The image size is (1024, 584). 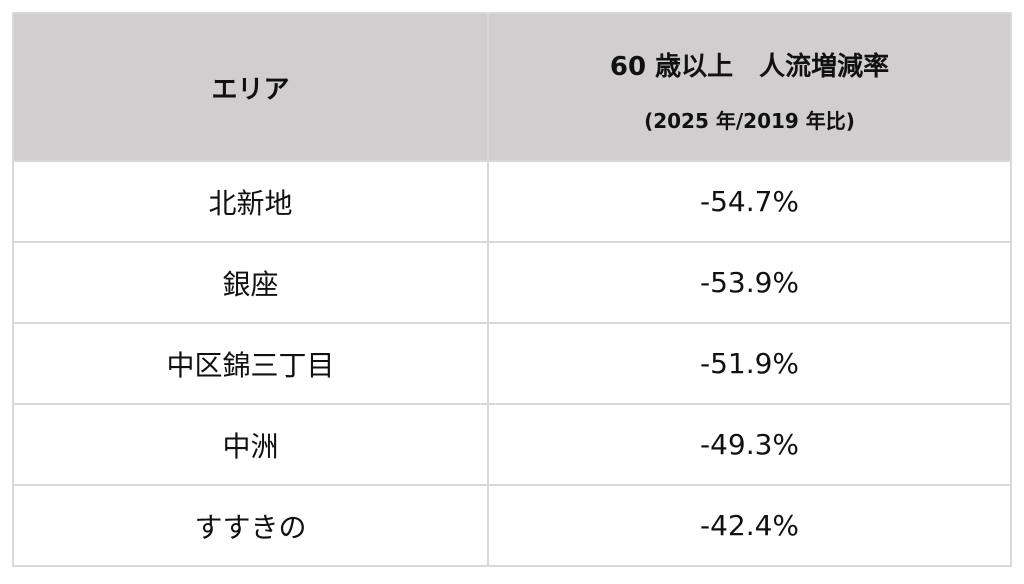 What do you see at coordinates (250, 201) in the screenshot?
I see `area-cell: 北新地` at bounding box center [250, 201].